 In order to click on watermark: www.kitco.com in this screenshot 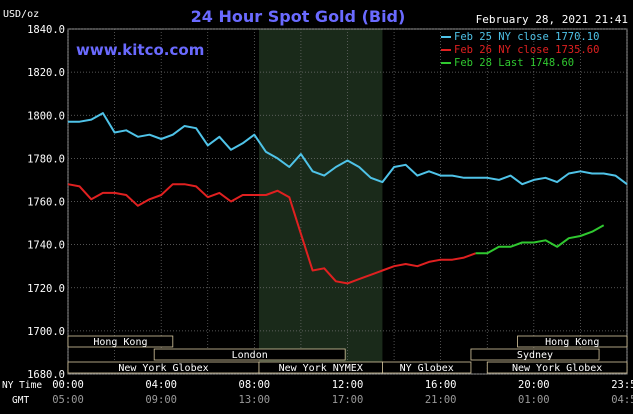, I will do `click(140, 50)`.